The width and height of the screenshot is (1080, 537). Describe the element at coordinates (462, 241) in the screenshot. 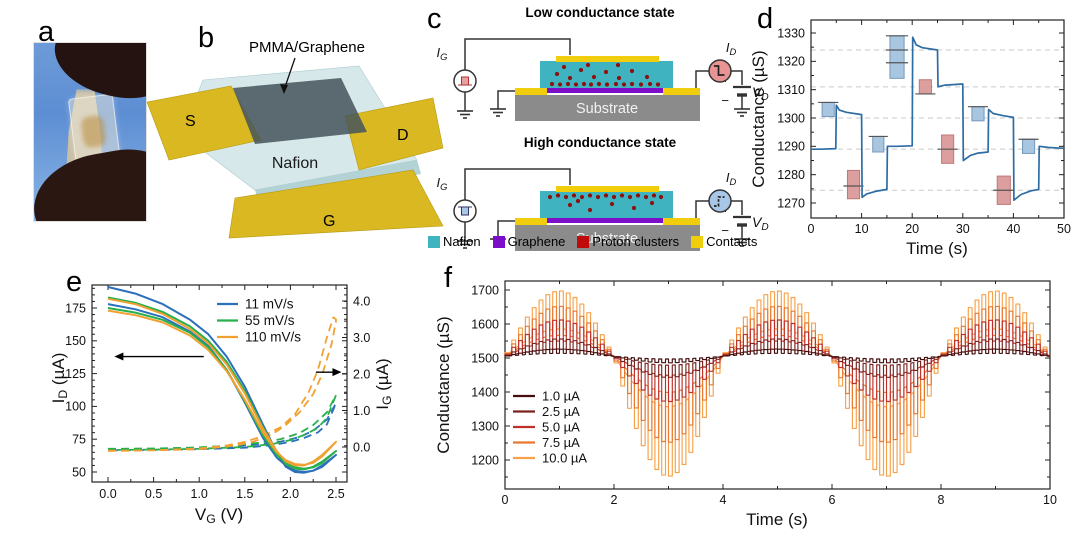

I see `nafion-legend-label: Nafion` at that location.